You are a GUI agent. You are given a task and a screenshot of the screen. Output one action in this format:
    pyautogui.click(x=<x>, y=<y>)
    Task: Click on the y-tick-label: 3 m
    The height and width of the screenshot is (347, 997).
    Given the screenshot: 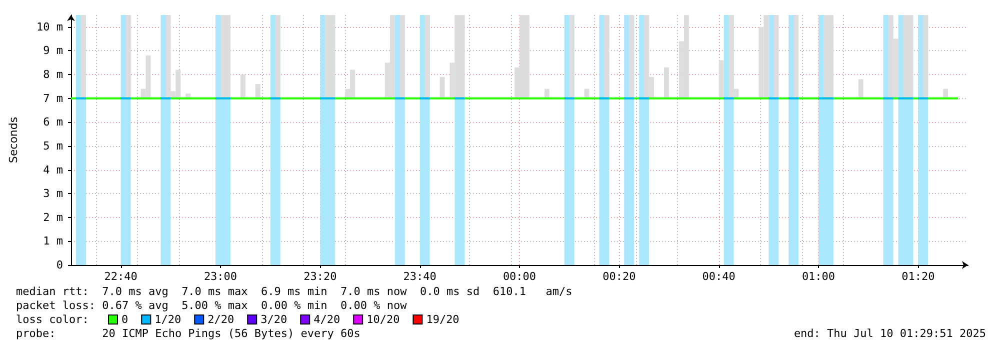 What is the action you would take?
    pyautogui.click(x=53, y=193)
    